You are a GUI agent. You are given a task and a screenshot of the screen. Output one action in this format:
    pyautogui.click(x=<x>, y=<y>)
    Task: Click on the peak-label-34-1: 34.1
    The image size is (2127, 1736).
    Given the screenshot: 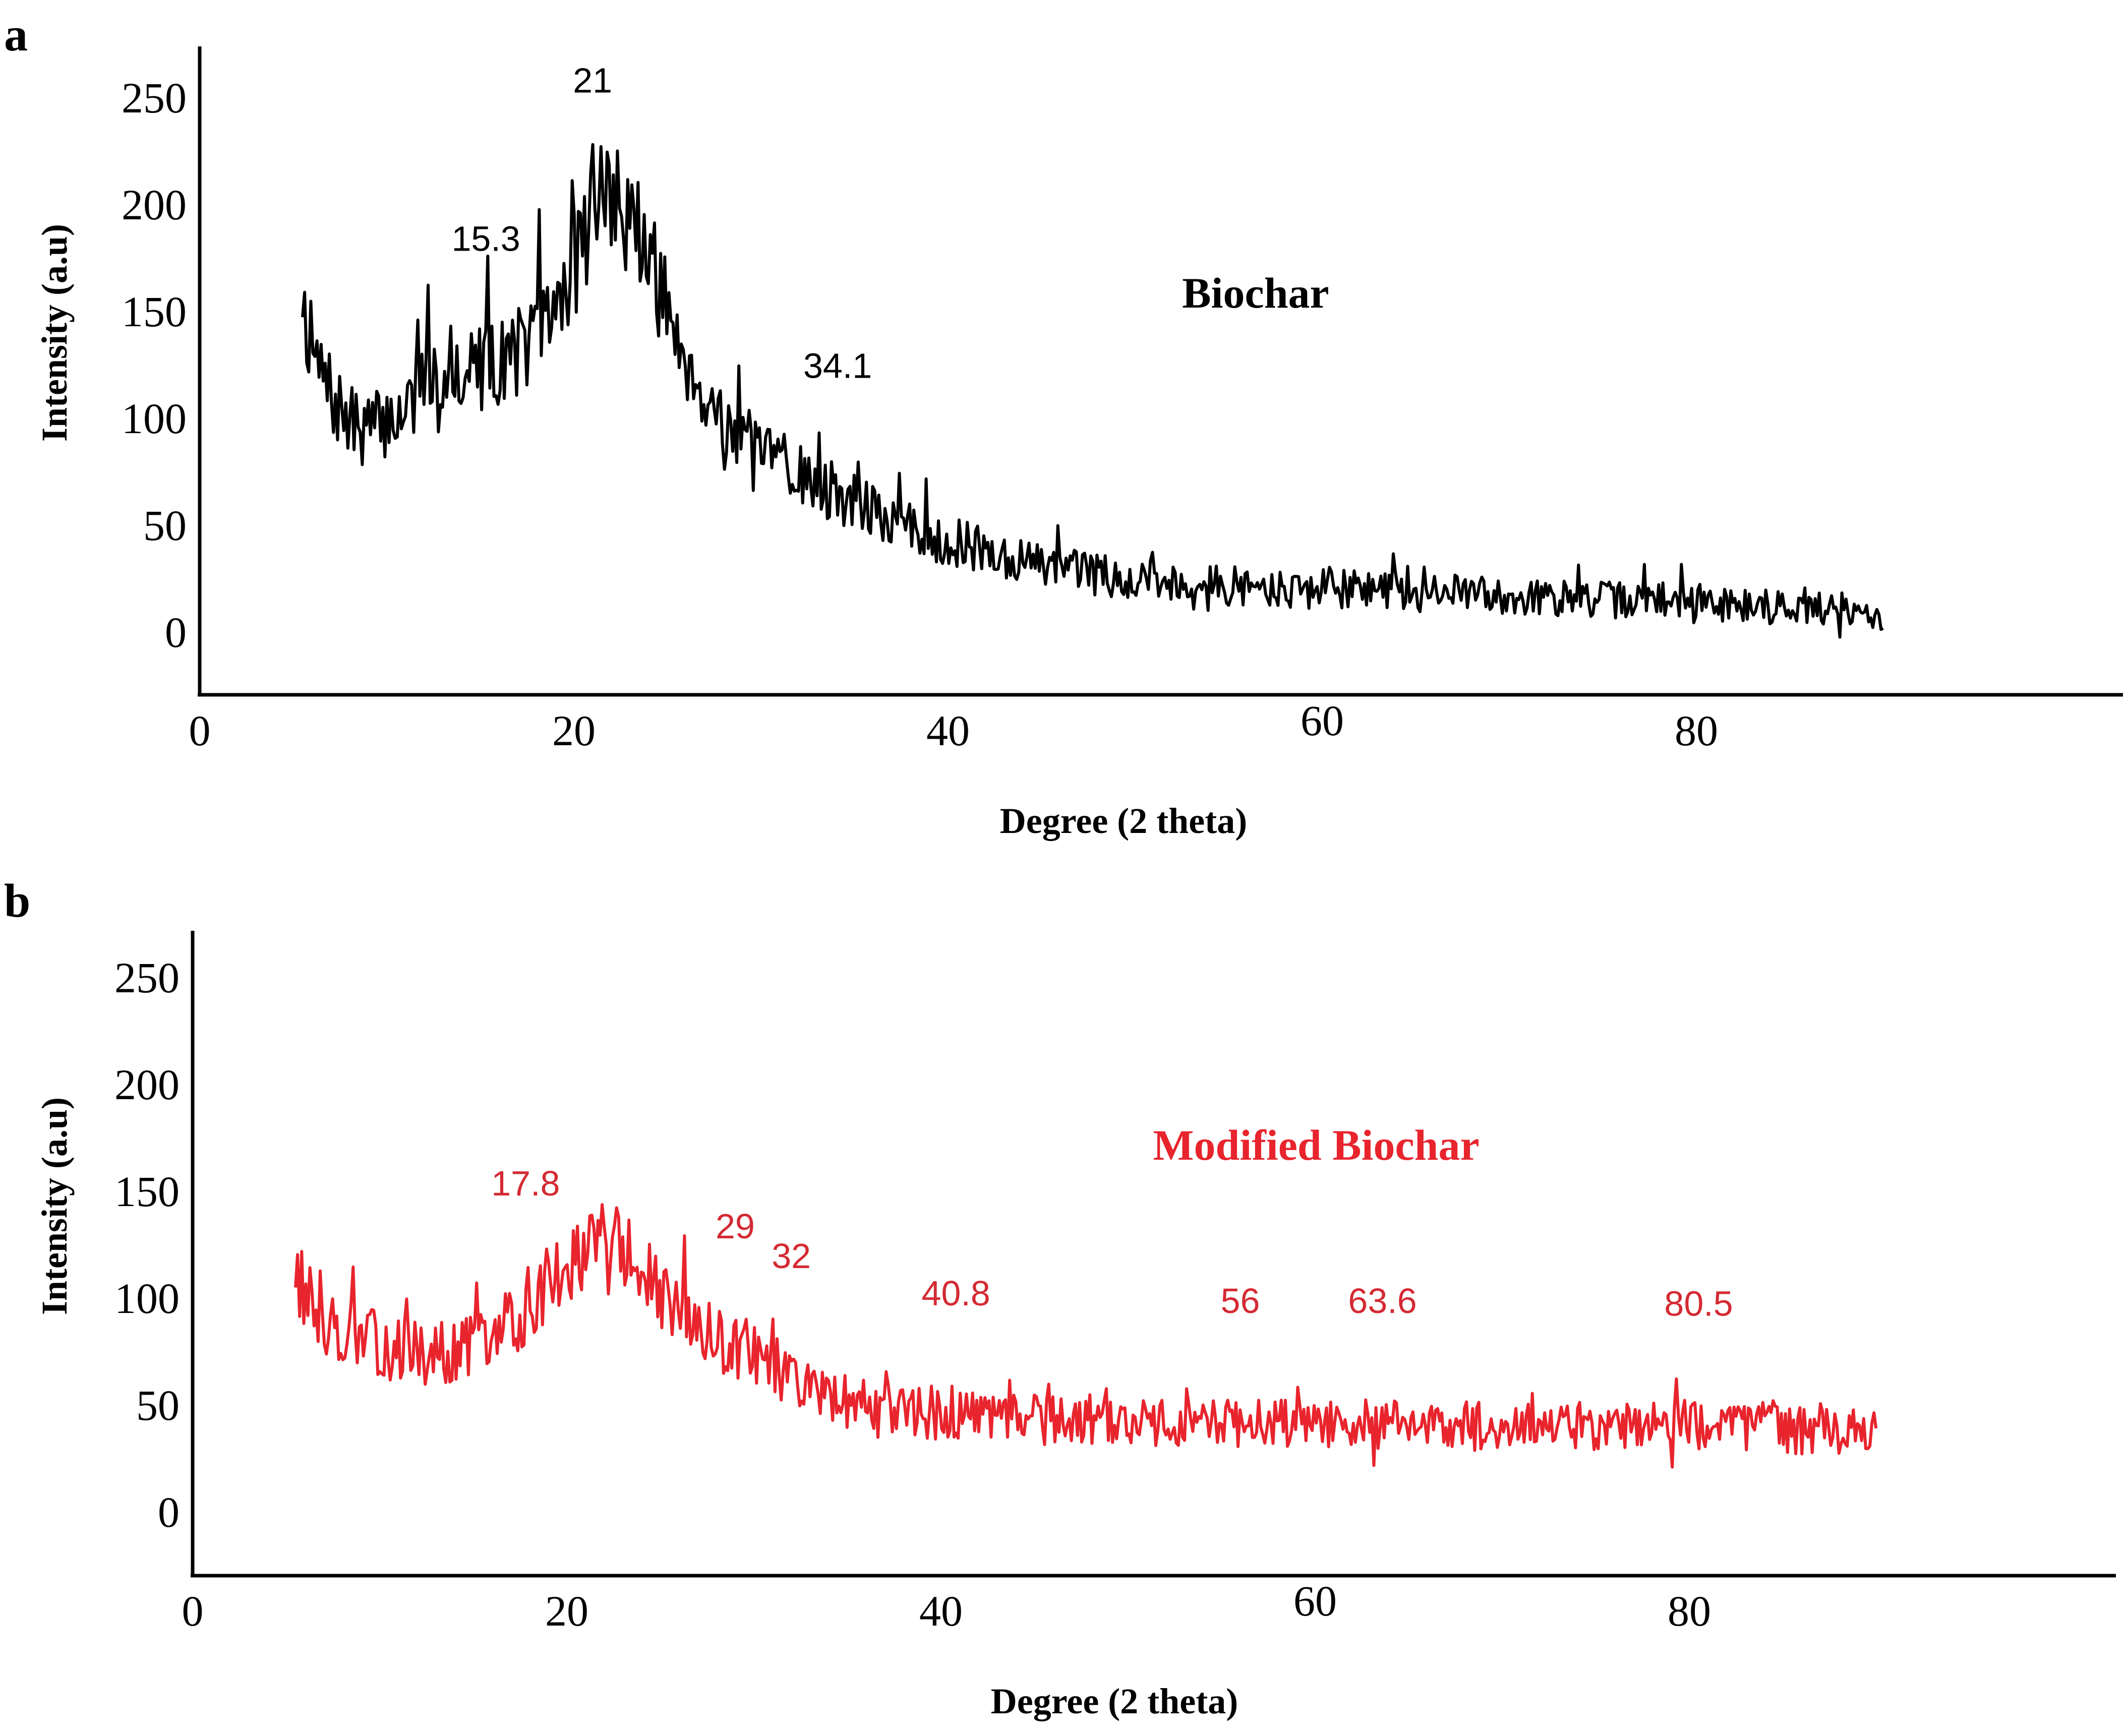 What is the action you would take?
    pyautogui.click(x=837, y=366)
    